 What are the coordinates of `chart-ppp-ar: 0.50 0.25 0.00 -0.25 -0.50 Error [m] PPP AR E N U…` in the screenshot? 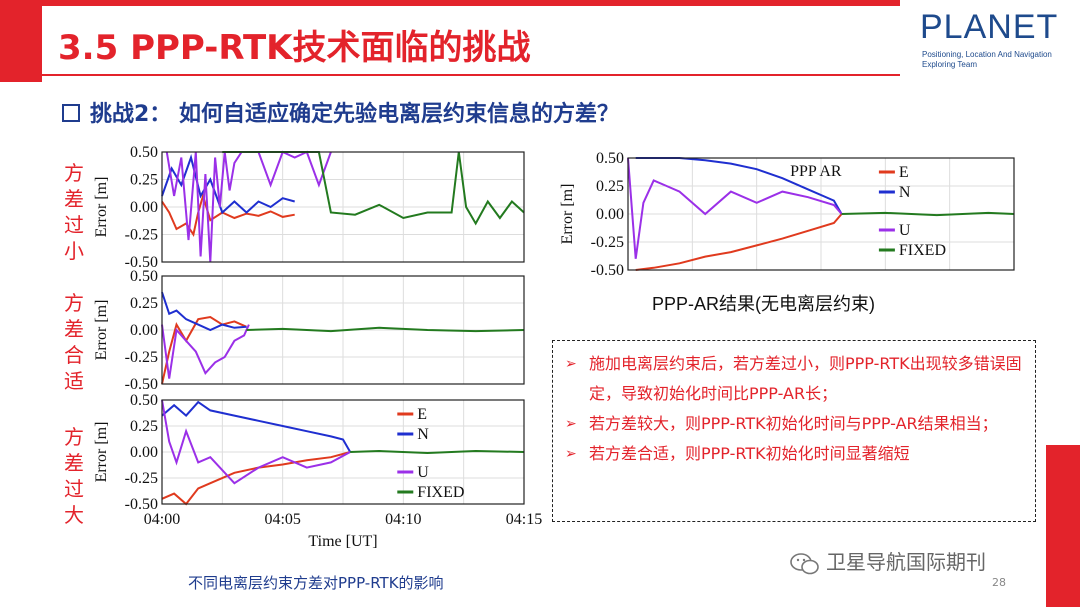 It's located at (787, 217).